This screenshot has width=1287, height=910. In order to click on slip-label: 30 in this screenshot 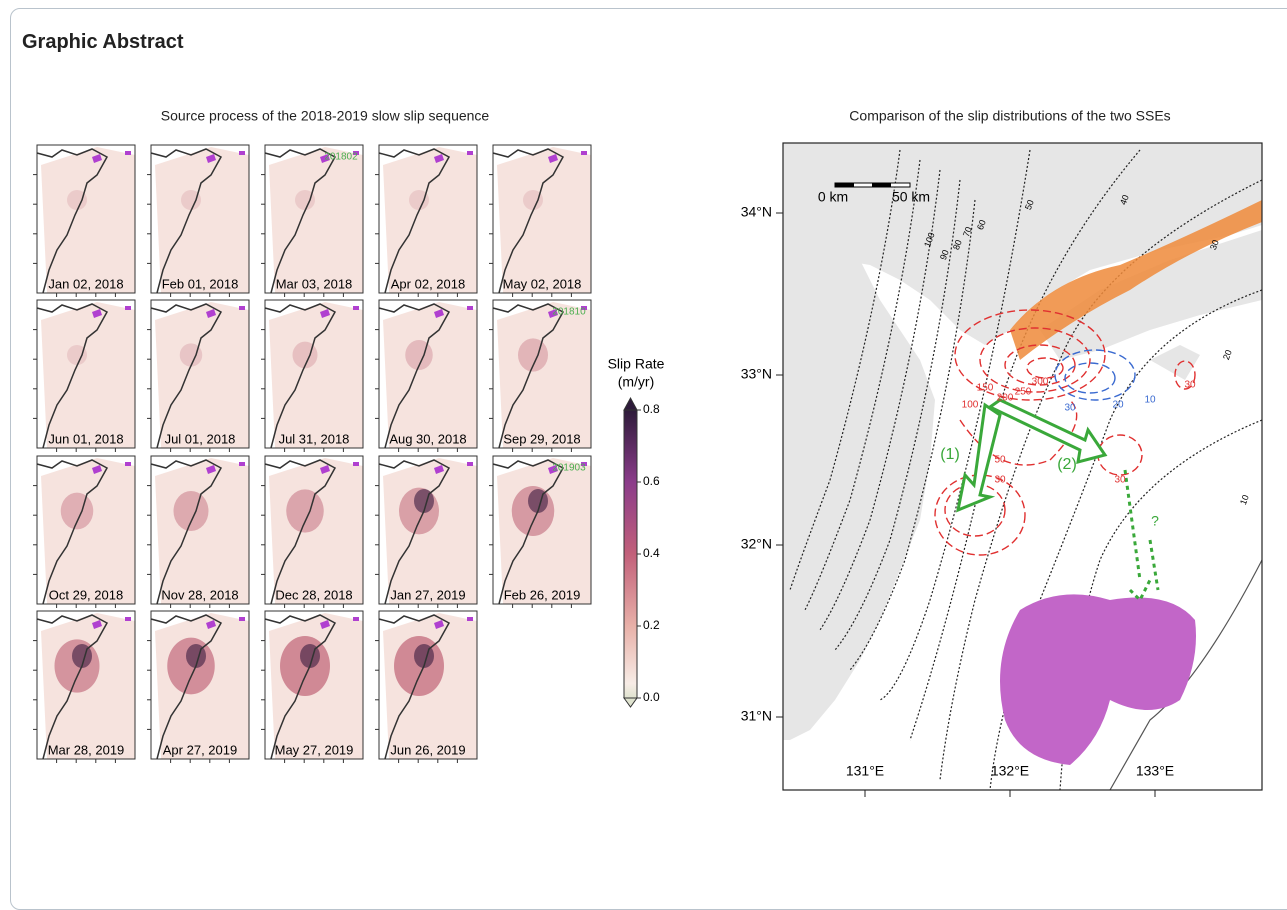, I will do `click(1070, 408)`.